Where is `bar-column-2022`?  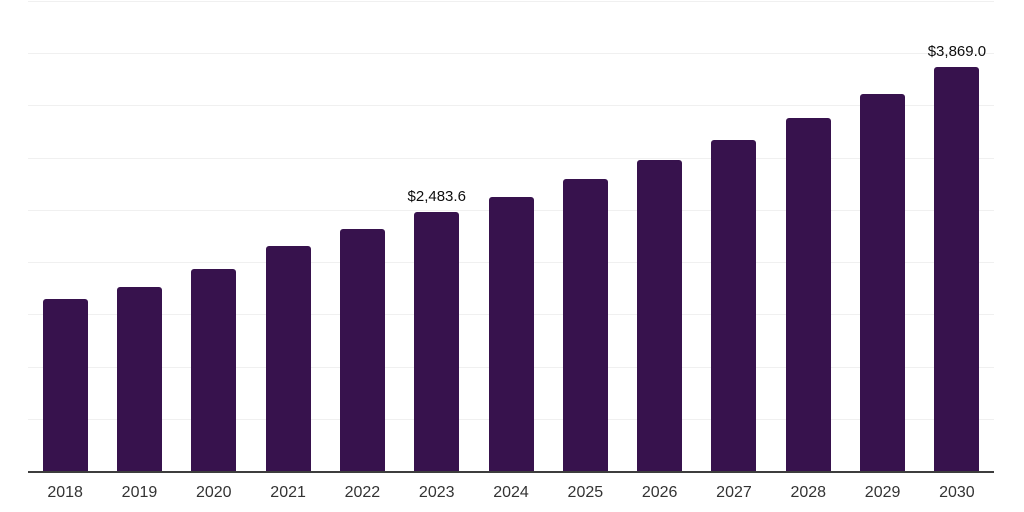
bar-column-2022 is located at coordinates (362, 236).